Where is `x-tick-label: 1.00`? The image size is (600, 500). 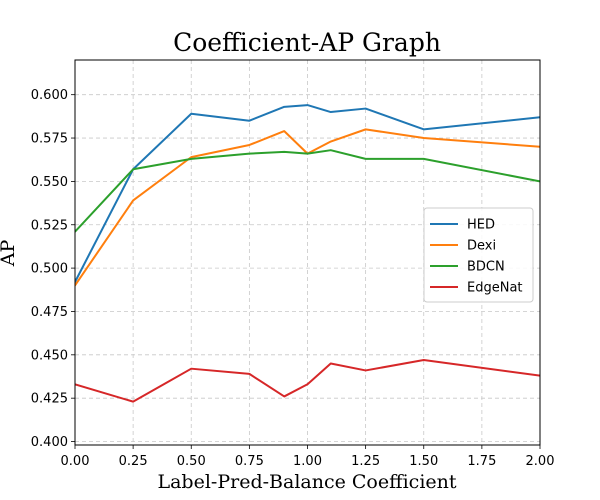
x-tick-label: 1.00 is located at coordinates (307, 461).